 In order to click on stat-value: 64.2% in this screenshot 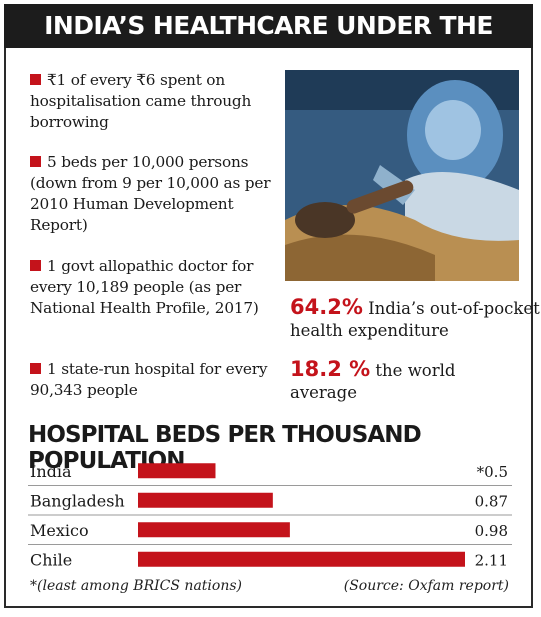, I will do `click(326, 307)`.